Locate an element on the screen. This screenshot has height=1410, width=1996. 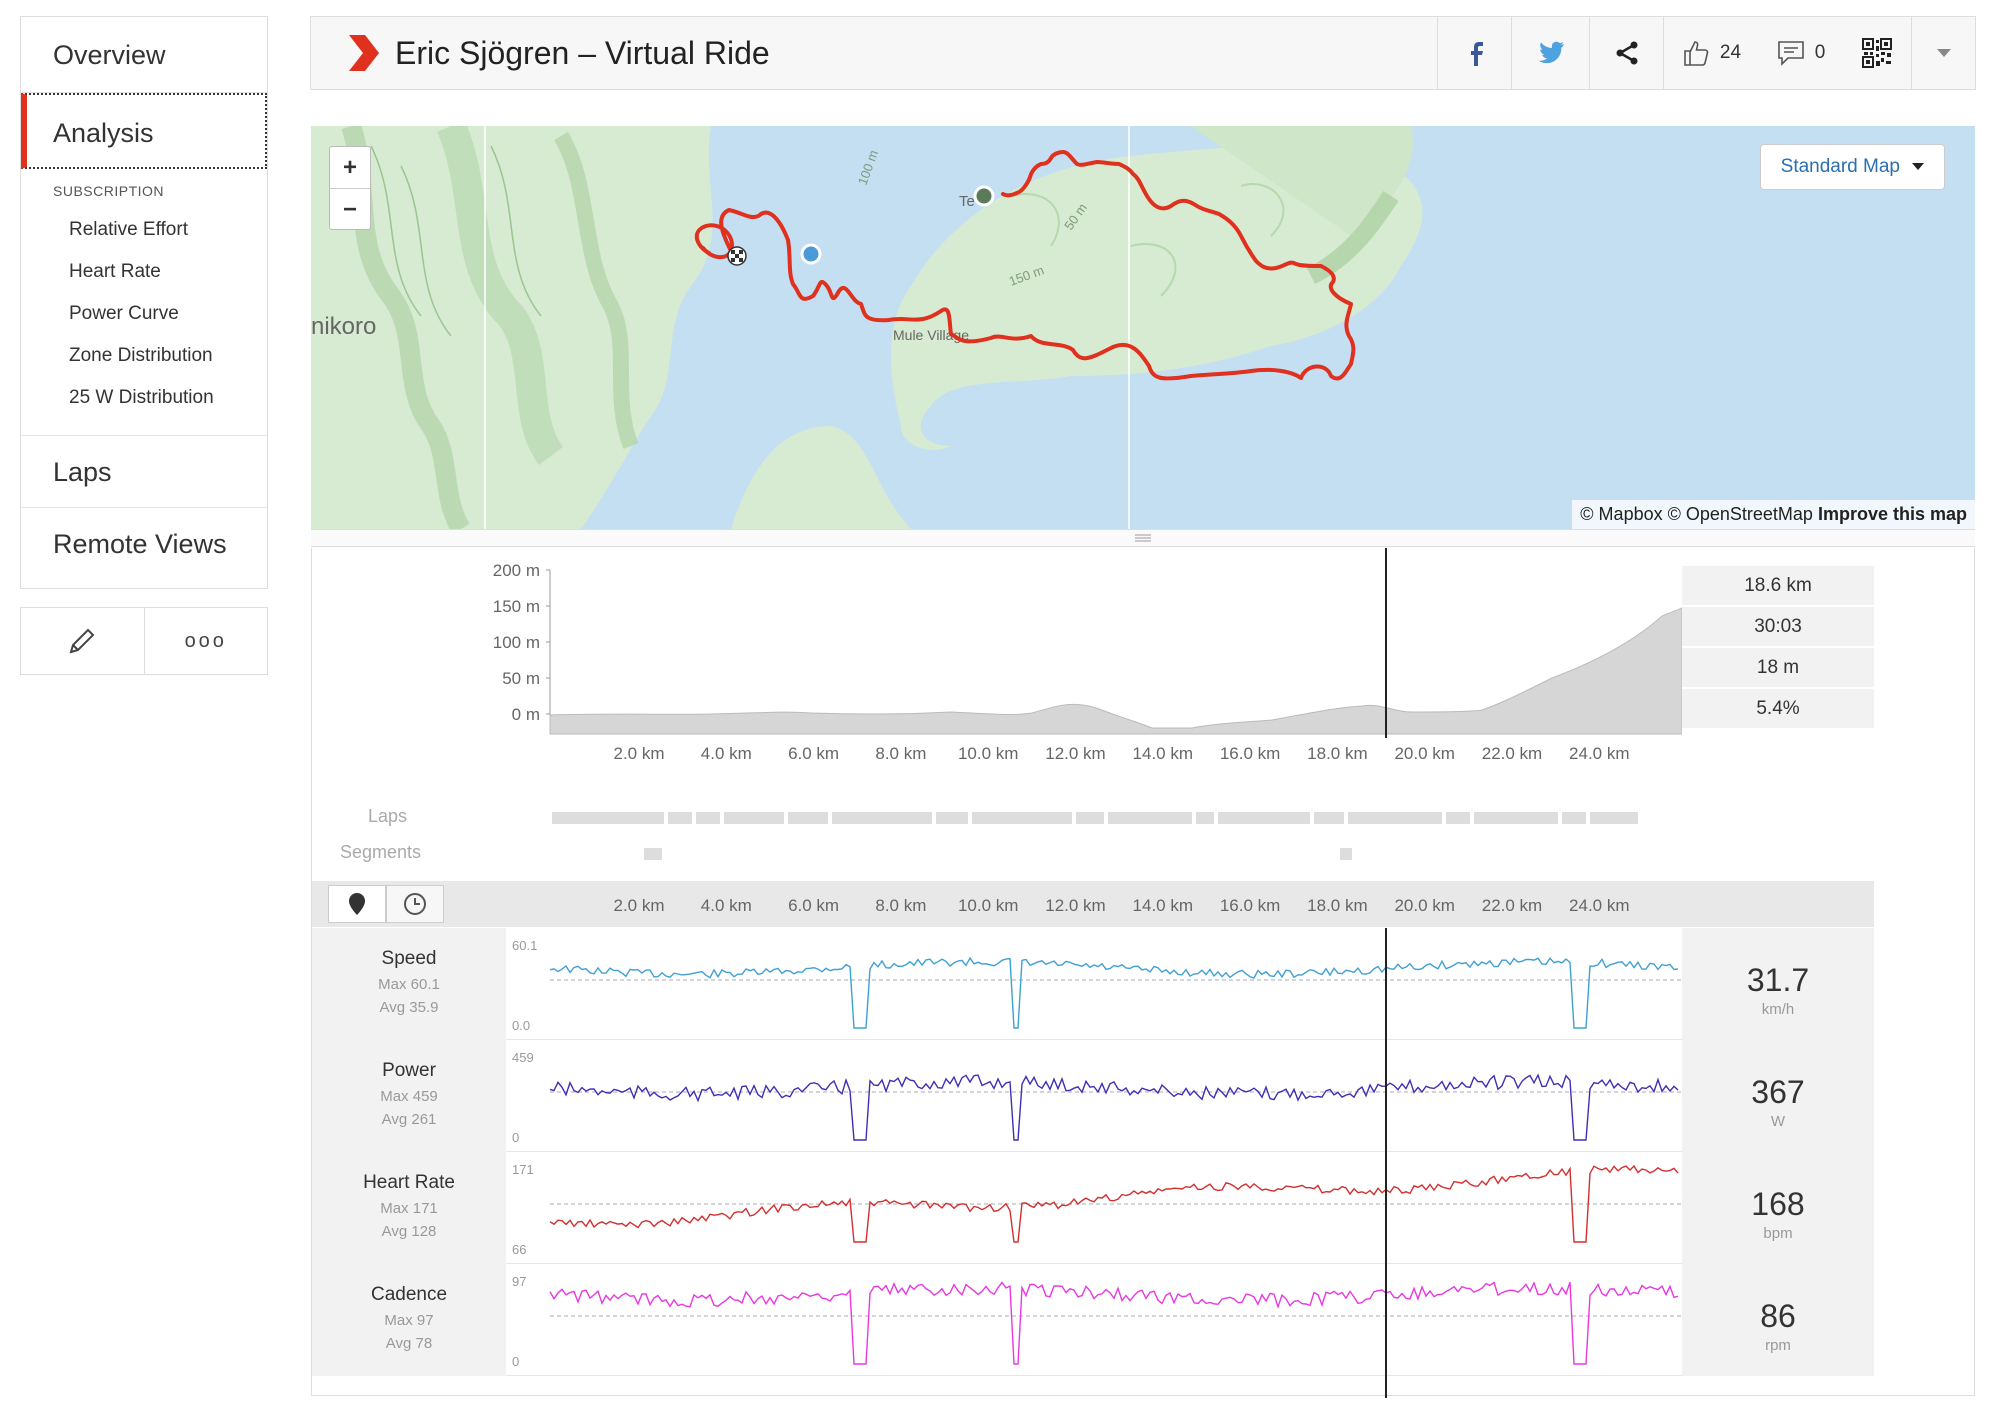
facebook-share-button is located at coordinates (1474, 53).